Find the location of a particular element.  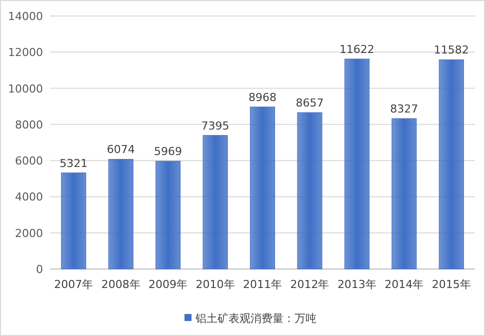

y-tick-label: 12000 is located at coordinates (25, 53).